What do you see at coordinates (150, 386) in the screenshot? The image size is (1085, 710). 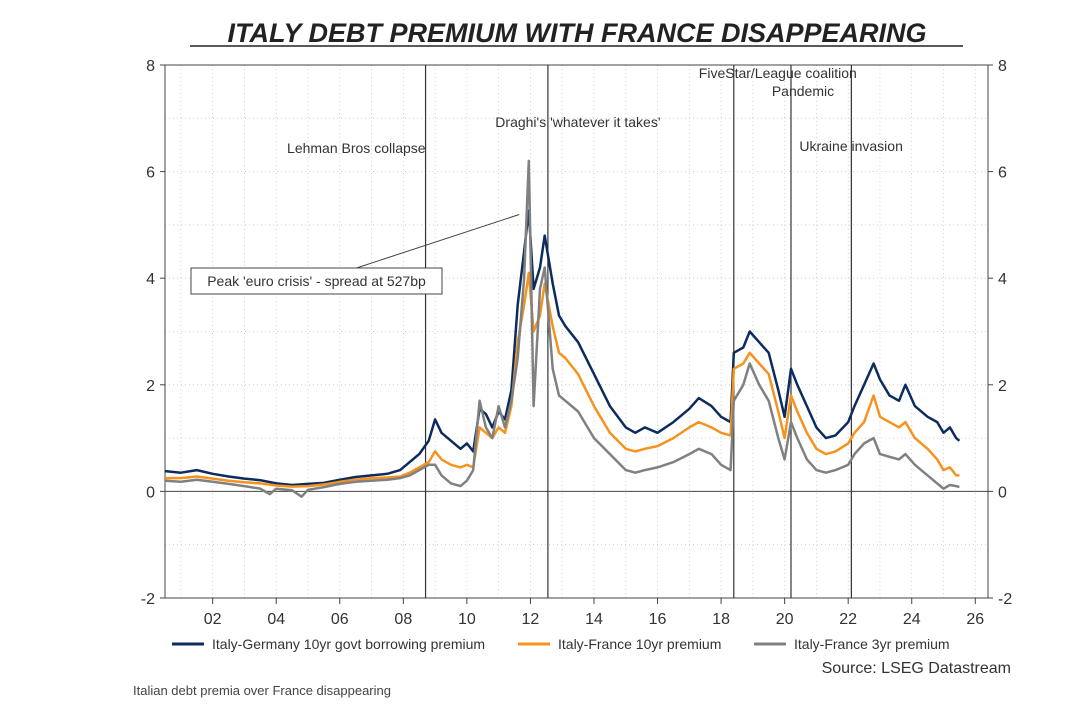 I see `y-tick-label-left: 2` at bounding box center [150, 386].